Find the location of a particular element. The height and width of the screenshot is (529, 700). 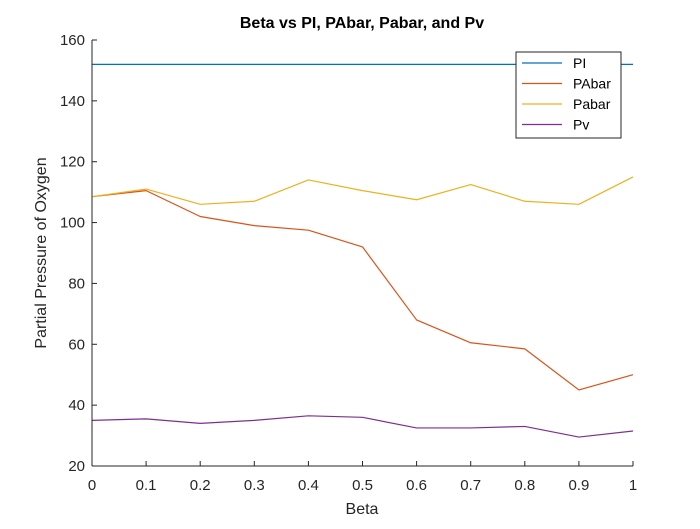

x-tick-label: 0.2 is located at coordinates (200, 485).